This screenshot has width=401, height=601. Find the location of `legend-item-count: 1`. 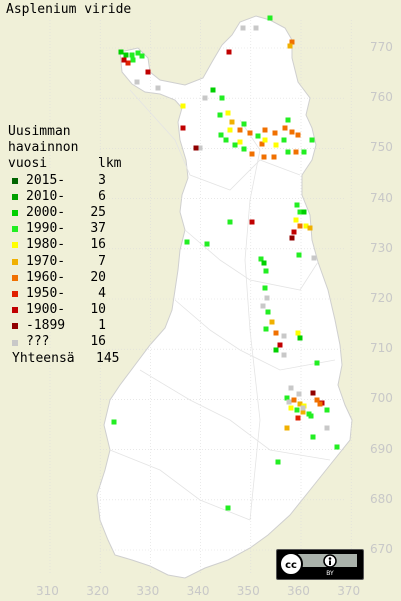

legend-item-count: 1 is located at coordinates (102, 326).